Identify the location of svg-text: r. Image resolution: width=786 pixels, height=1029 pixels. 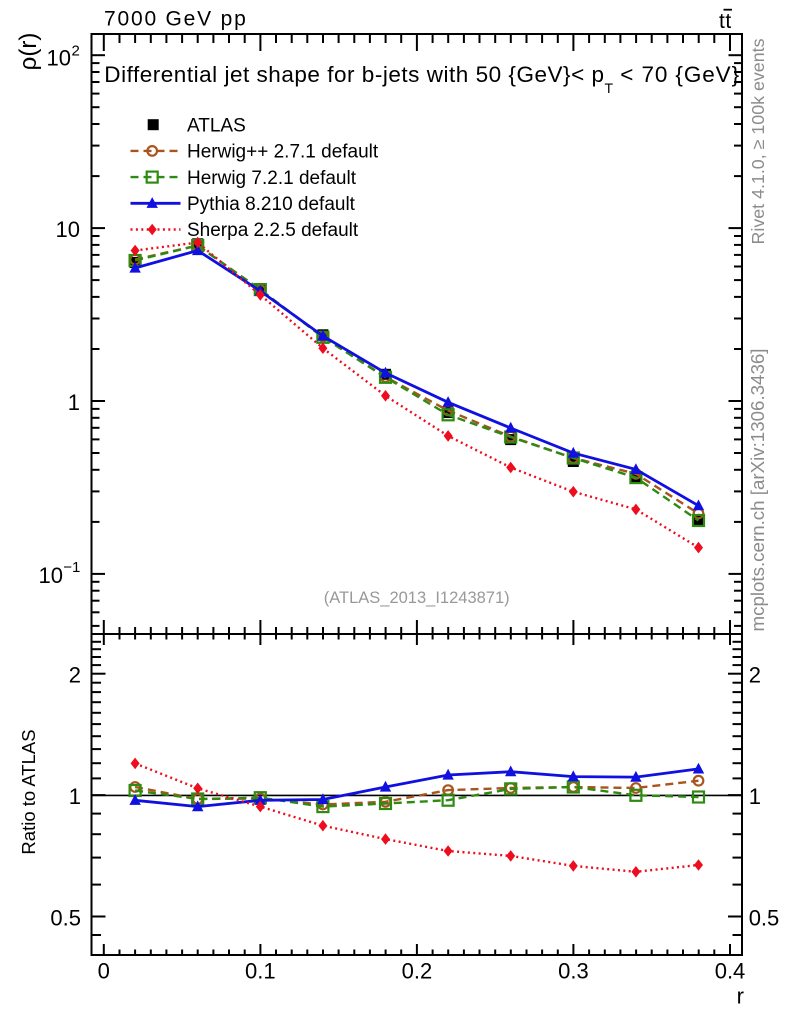
(740, 996).